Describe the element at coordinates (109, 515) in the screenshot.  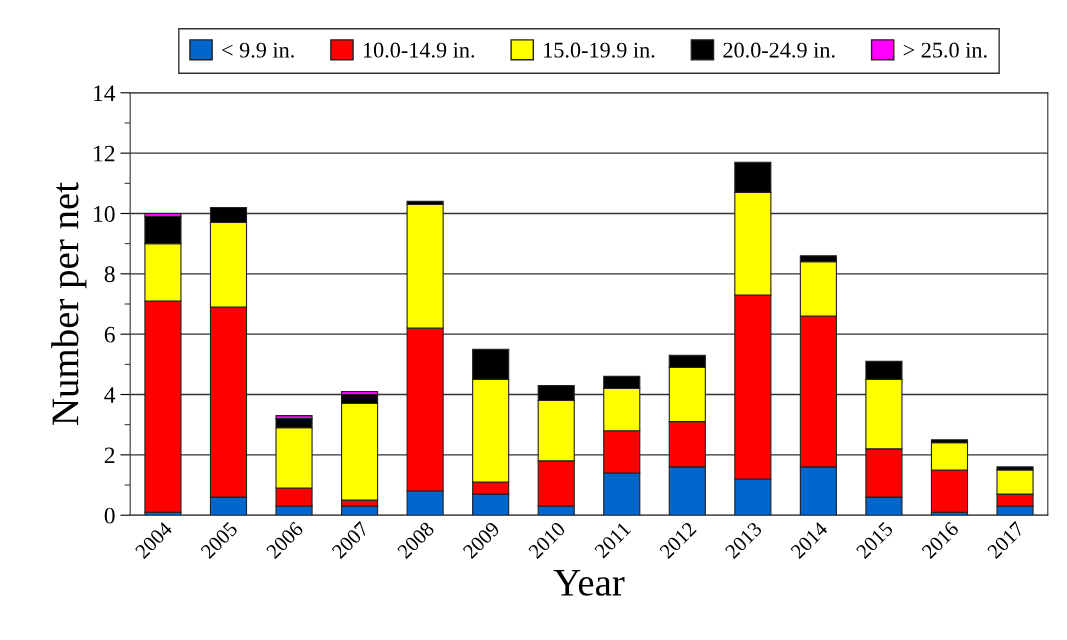
I see `y-tick-label: 0` at that location.